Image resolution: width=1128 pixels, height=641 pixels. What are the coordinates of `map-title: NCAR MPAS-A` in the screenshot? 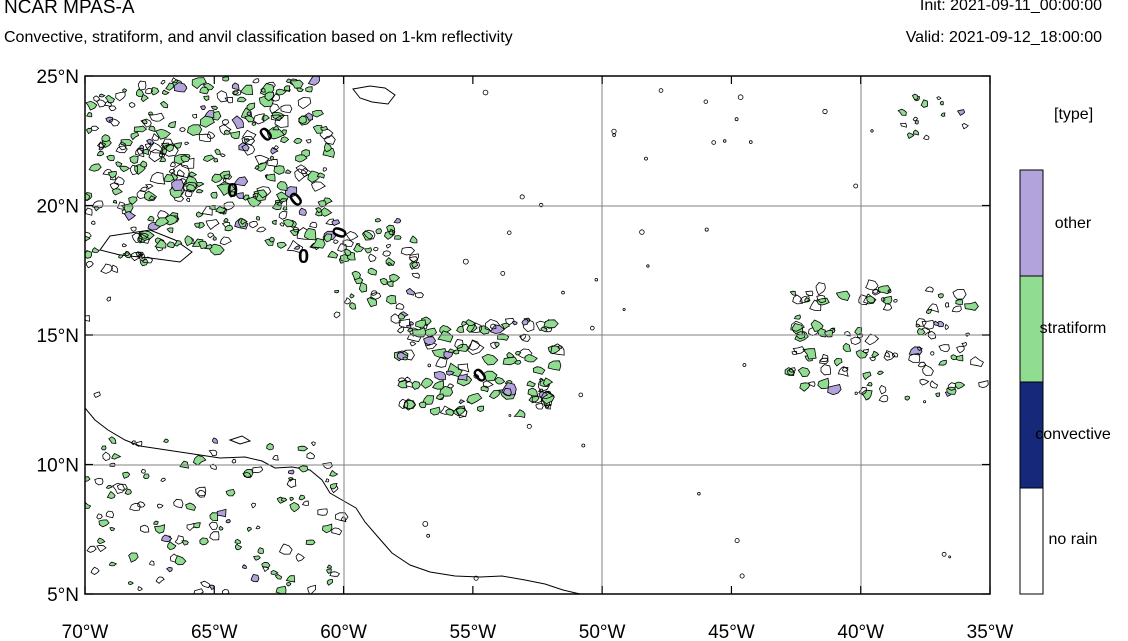 It's located at (69, 9).